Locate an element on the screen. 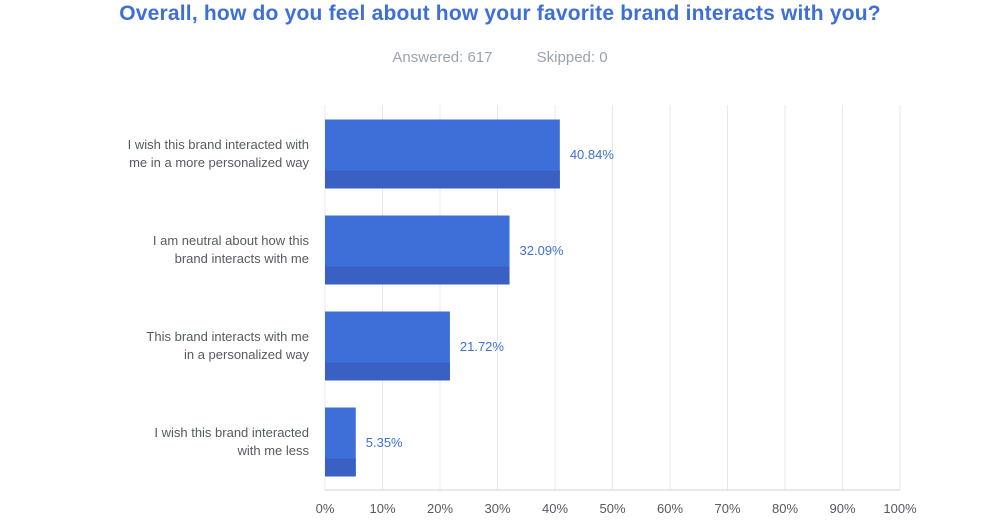  value-labels: 40.84% 32.09% 21.72% 5.35% is located at coordinates (490, 298).